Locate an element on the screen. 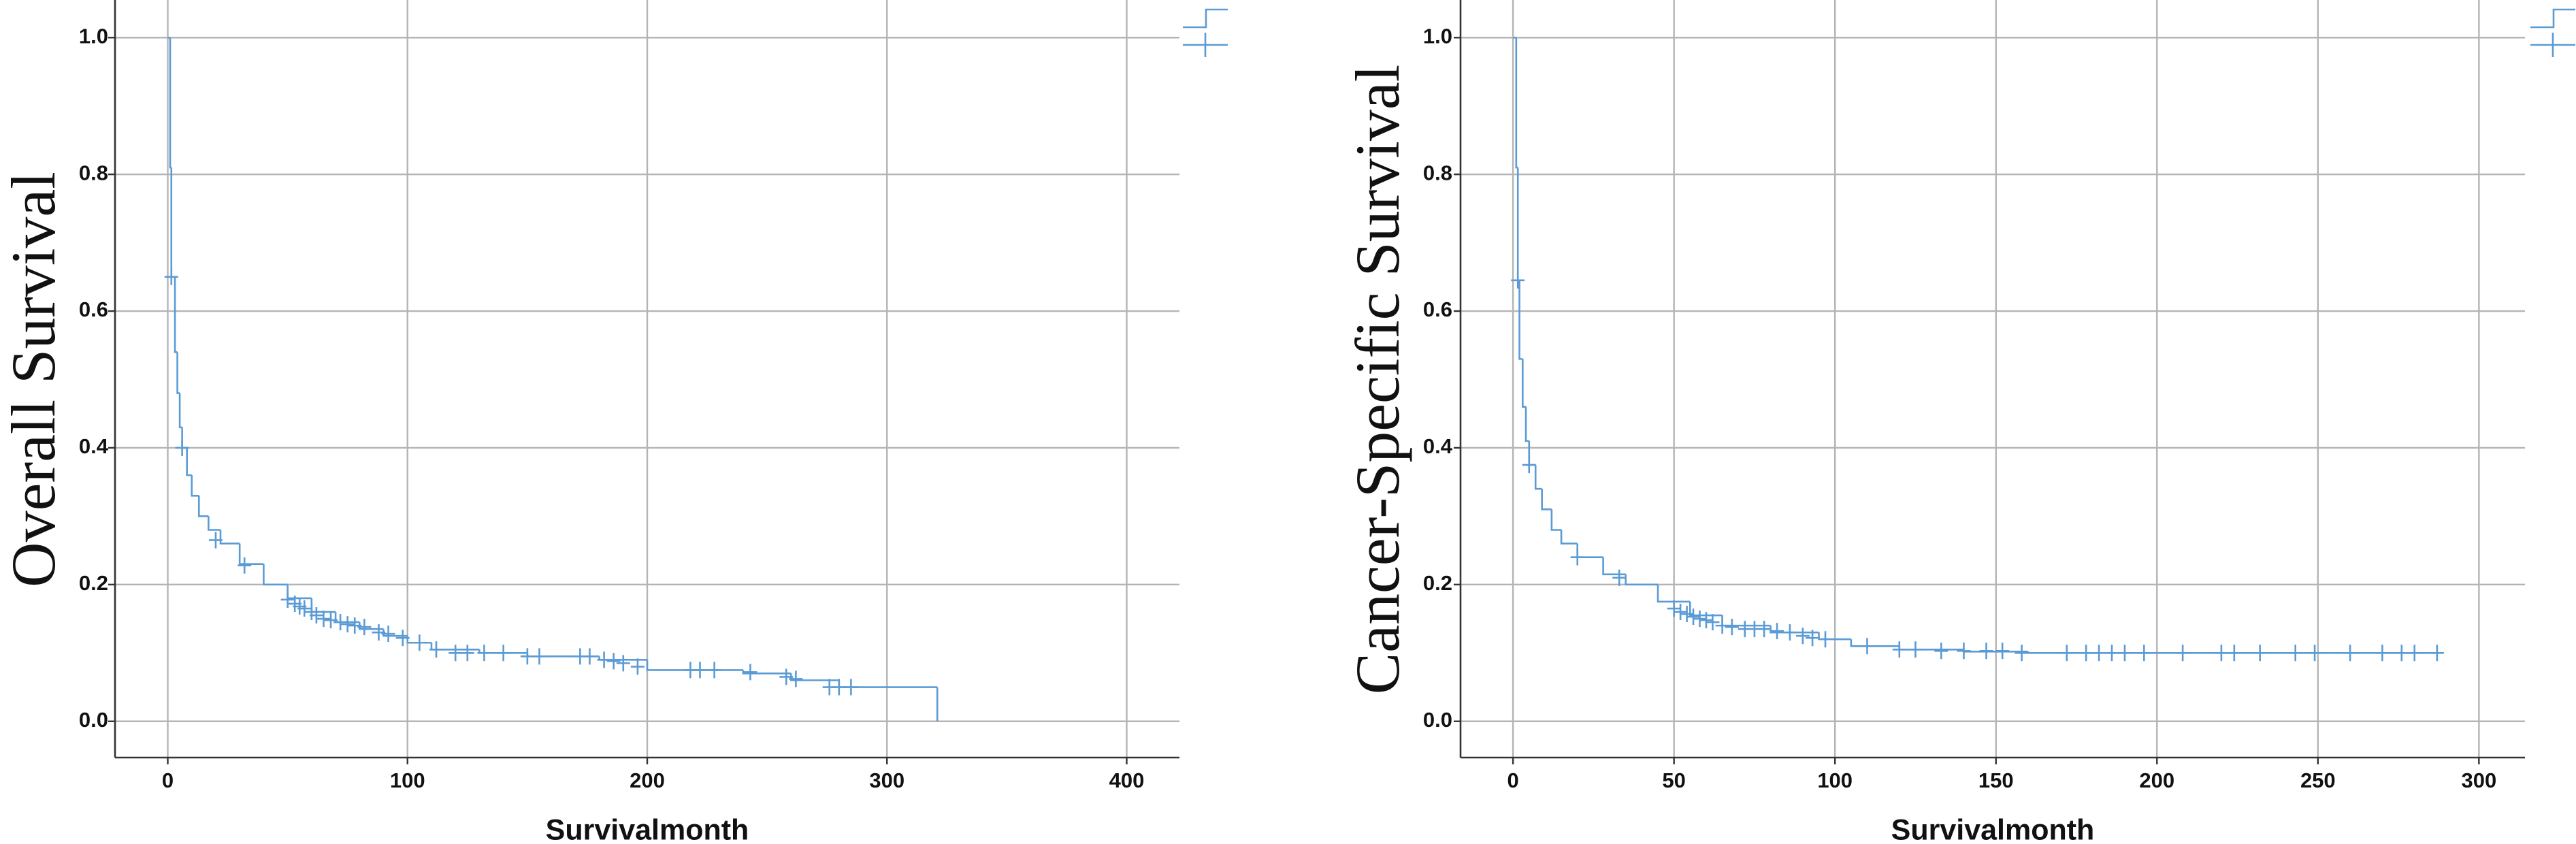 The image size is (2576, 844). legend-step is located at coordinates (2552, 19).